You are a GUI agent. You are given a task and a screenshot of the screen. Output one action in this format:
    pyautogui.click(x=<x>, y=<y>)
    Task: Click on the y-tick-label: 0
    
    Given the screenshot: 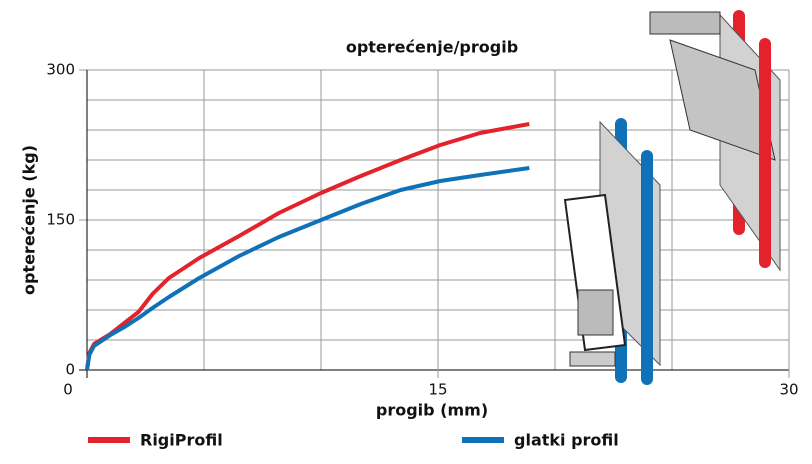 What is the action you would take?
    pyautogui.click(x=70, y=370)
    